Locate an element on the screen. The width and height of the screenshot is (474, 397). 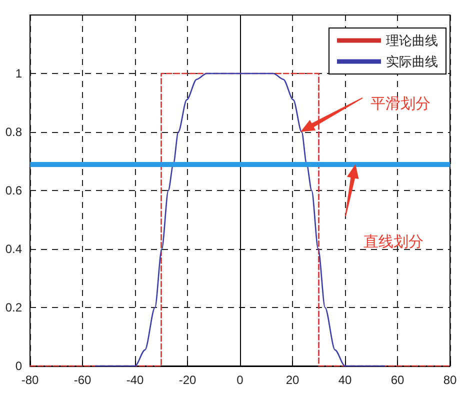
x-tick-label: -20 is located at coordinates (187, 380).